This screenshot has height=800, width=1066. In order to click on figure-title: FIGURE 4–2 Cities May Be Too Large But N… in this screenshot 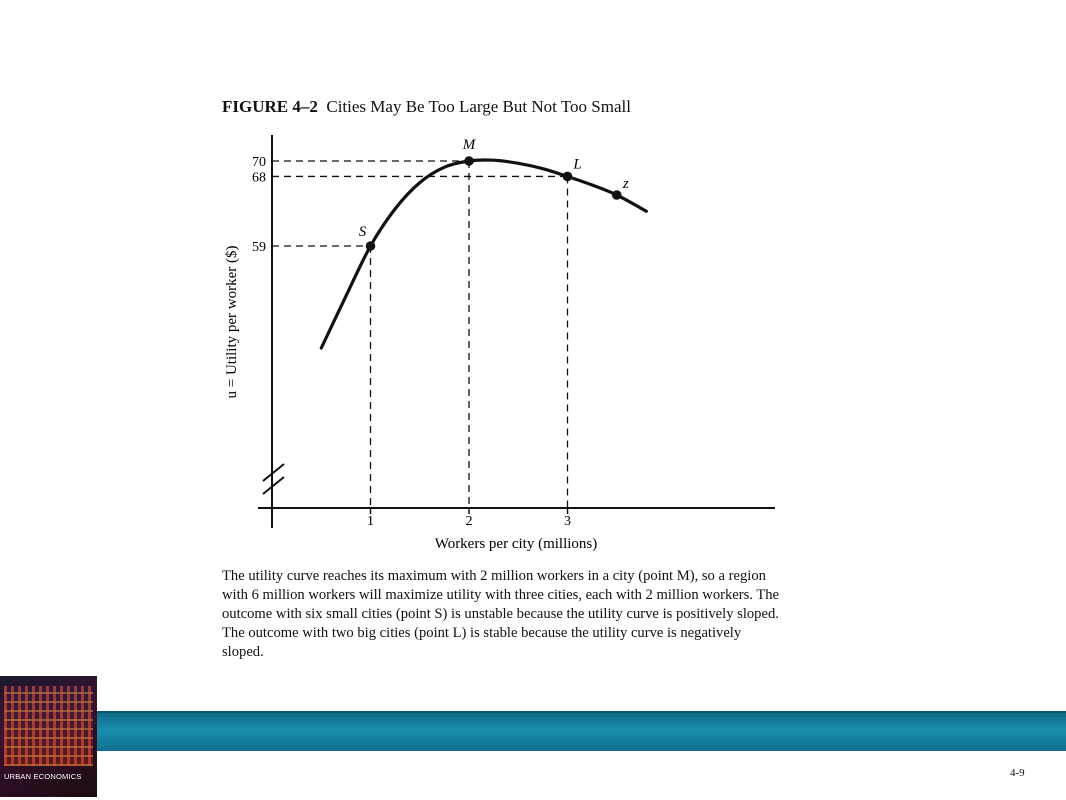, I will do `click(426, 107)`.